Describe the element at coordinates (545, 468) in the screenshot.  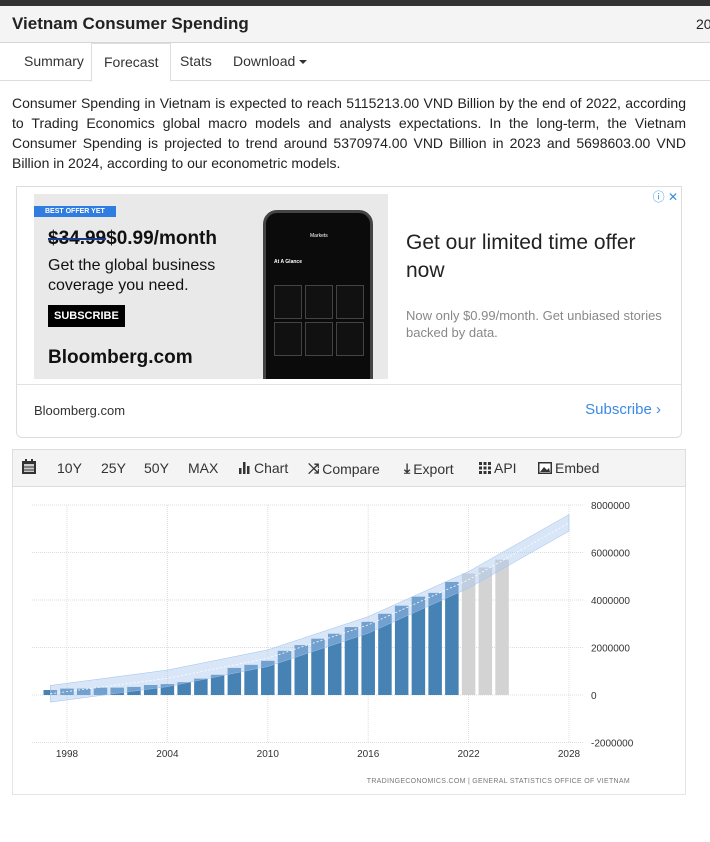
I see `image-icon` at that location.